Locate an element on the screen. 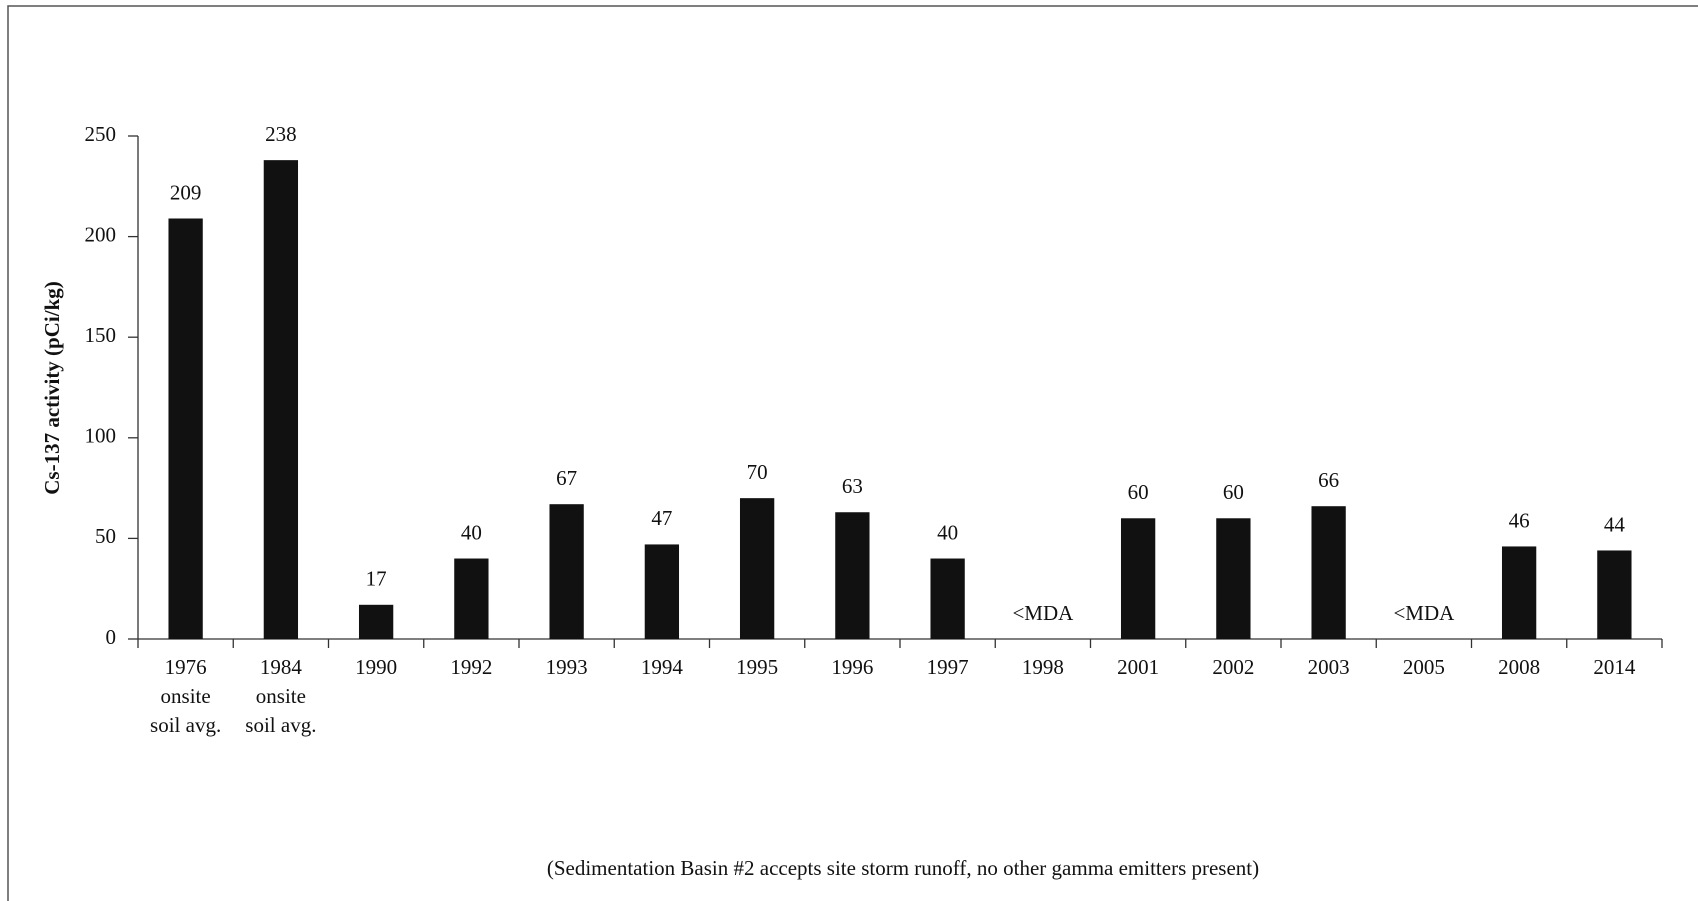  y-axis-label: Cs-137 activity (pCi/kg) is located at coordinates (52, 388).